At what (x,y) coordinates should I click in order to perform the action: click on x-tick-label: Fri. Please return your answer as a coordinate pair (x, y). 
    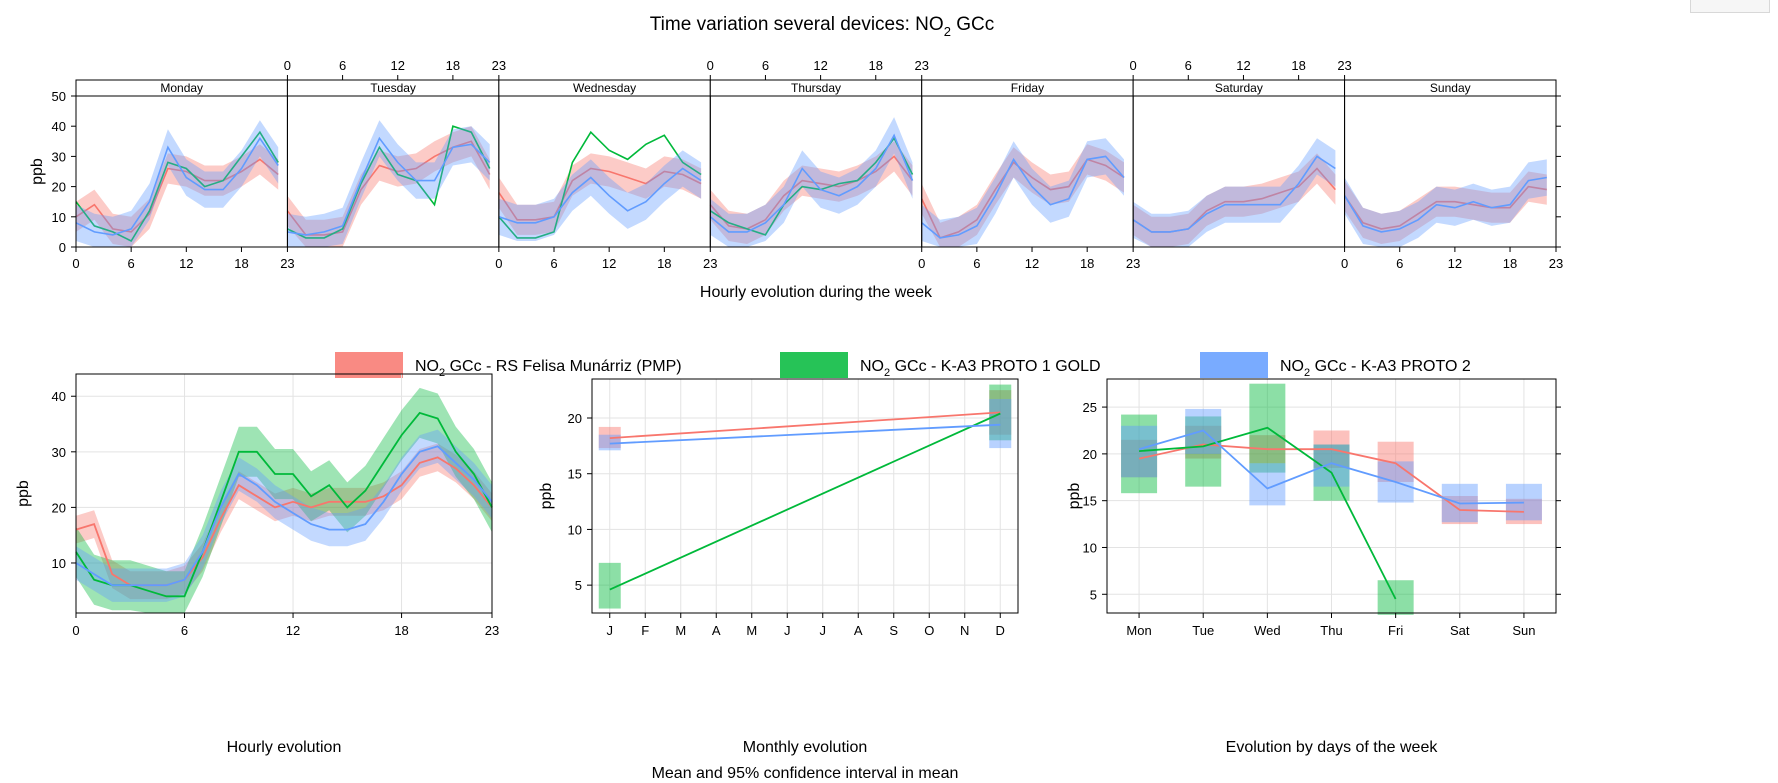
    Looking at the image, I should click on (1395, 630).